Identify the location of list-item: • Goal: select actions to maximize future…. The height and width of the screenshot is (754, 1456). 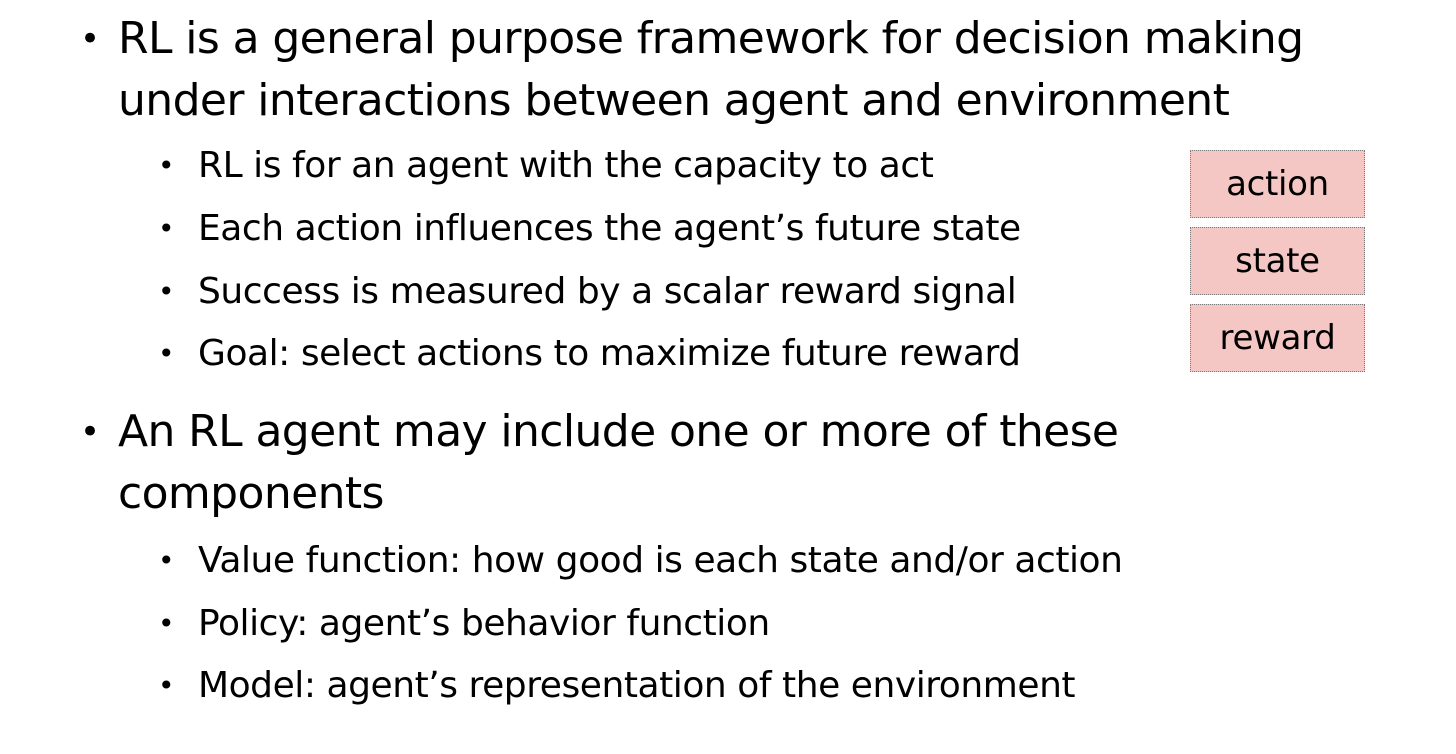
(589, 354).